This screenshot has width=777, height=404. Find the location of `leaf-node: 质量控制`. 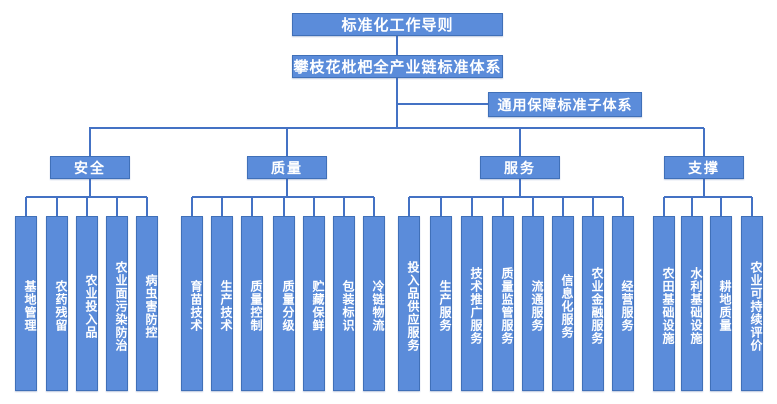

leaf-node: 质量控制 is located at coordinates (252, 303).